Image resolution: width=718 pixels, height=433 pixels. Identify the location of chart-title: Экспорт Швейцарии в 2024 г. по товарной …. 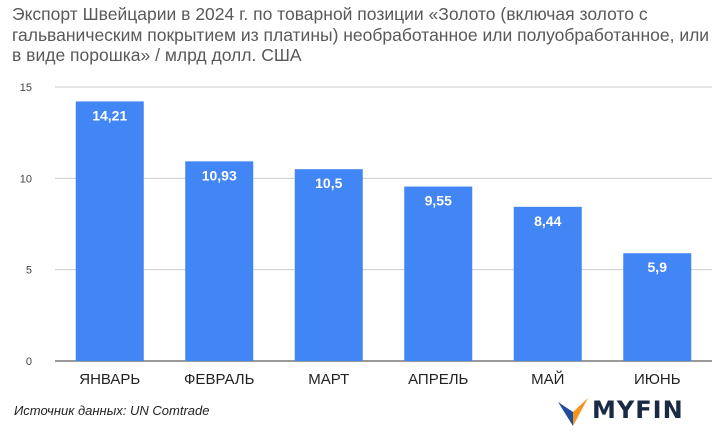
(361, 34).